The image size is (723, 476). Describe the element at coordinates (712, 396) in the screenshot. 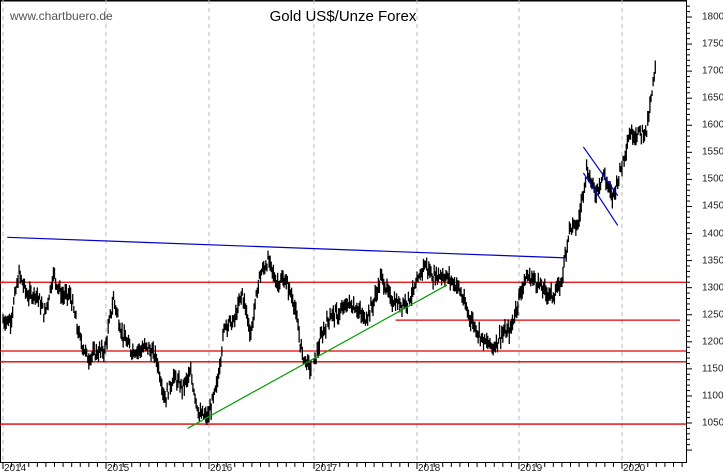

I see `y-tick-label: 1100` at that location.